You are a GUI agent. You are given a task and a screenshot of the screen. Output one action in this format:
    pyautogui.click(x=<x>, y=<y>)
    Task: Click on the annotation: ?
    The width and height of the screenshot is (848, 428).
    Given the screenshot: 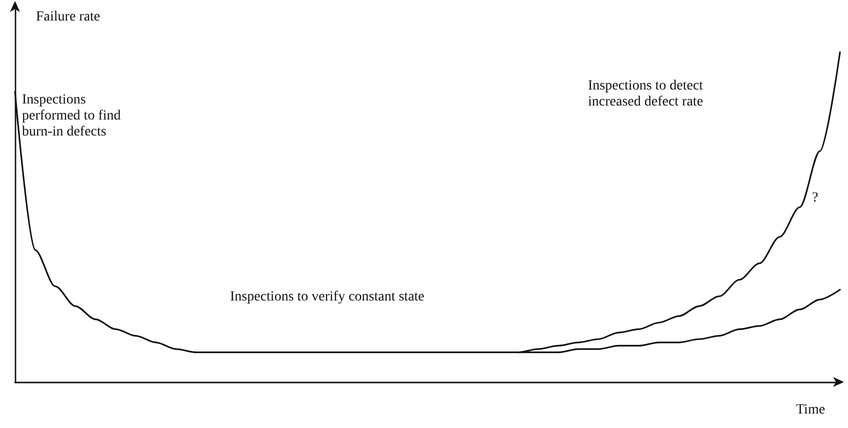 What is the action you would take?
    pyautogui.click(x=815, y=198)
    